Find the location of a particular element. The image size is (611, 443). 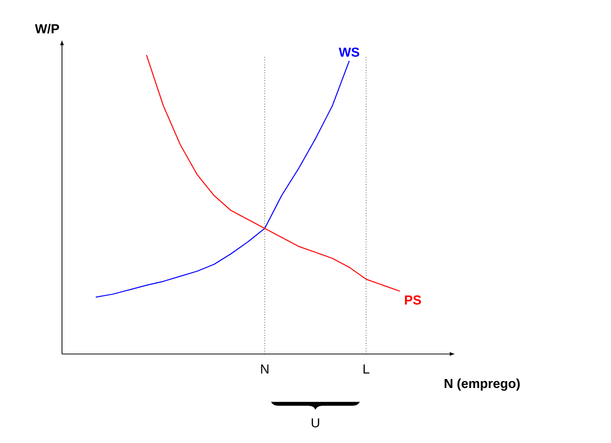

series-label: PS is located at coordinates (412, 300).